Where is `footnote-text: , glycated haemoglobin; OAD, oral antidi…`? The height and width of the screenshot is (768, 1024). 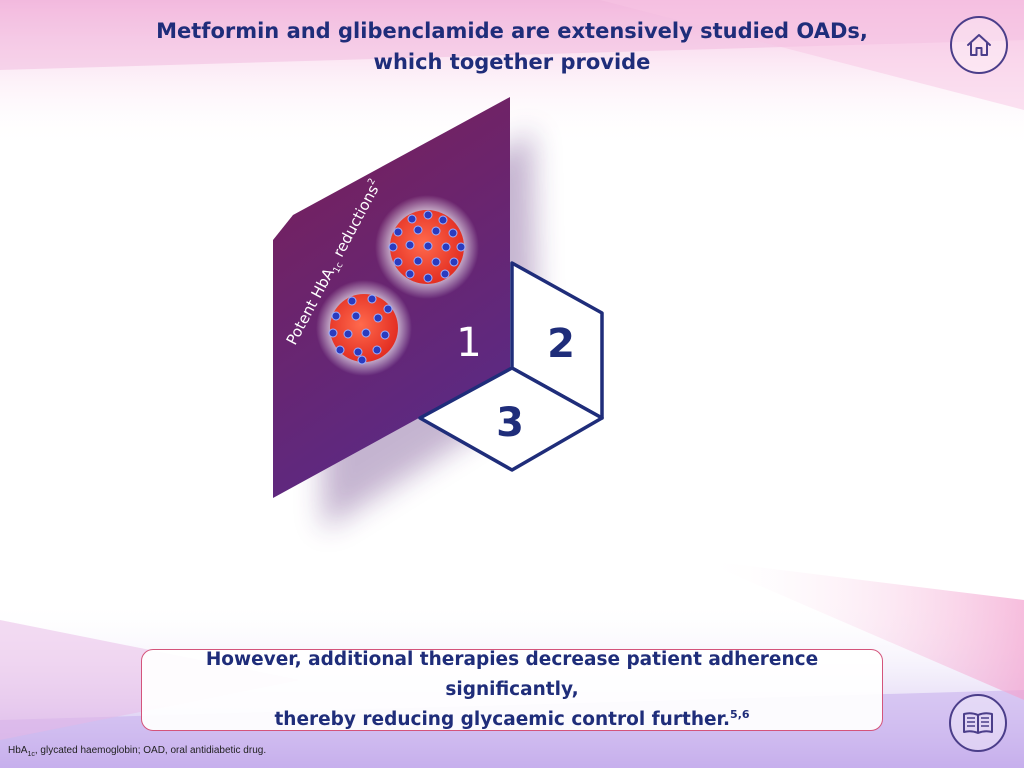
footnote-text: , glycated haemoglobin; OAD, oral antidi… is located at coordinates (150, 750).